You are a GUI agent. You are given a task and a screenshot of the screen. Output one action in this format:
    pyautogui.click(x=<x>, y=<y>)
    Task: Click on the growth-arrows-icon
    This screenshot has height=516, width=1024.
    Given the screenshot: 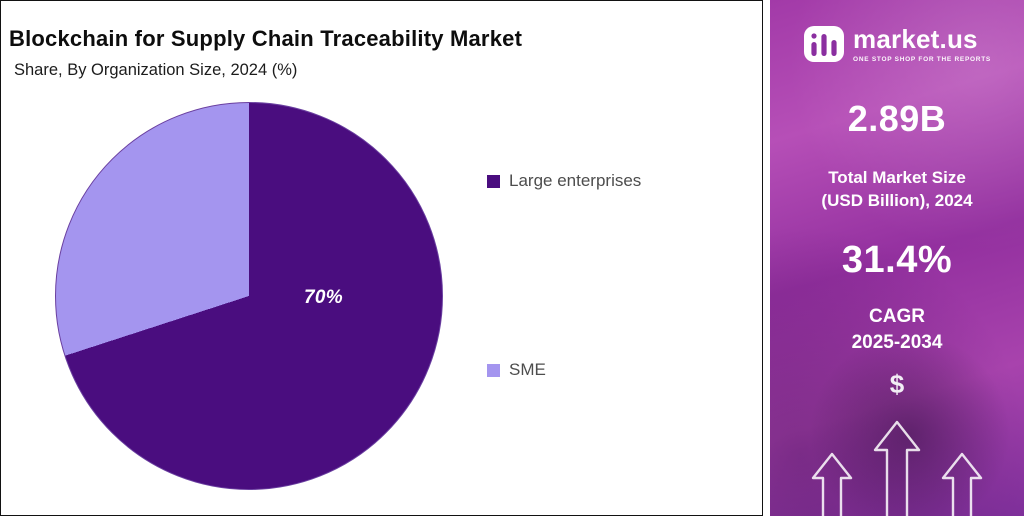 What is the action you would take?
    pyautogui.click(x=897, y=468)
    